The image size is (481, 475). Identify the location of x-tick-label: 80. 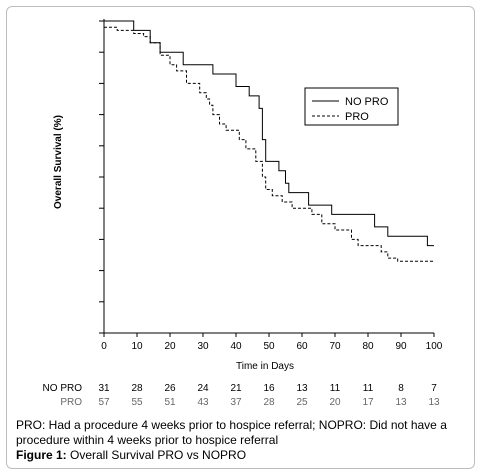
(368, 346).